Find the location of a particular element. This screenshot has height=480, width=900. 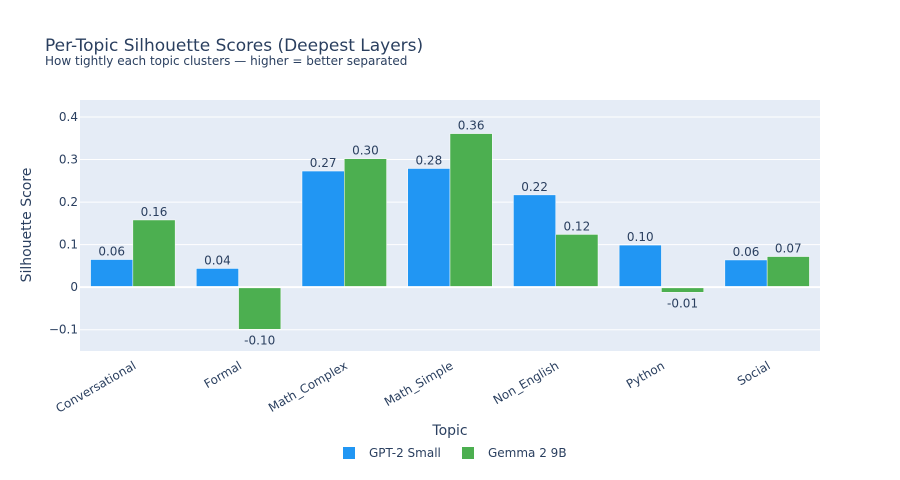

legend-item: Gemma 2 9B is located at coordinates (514, 453).